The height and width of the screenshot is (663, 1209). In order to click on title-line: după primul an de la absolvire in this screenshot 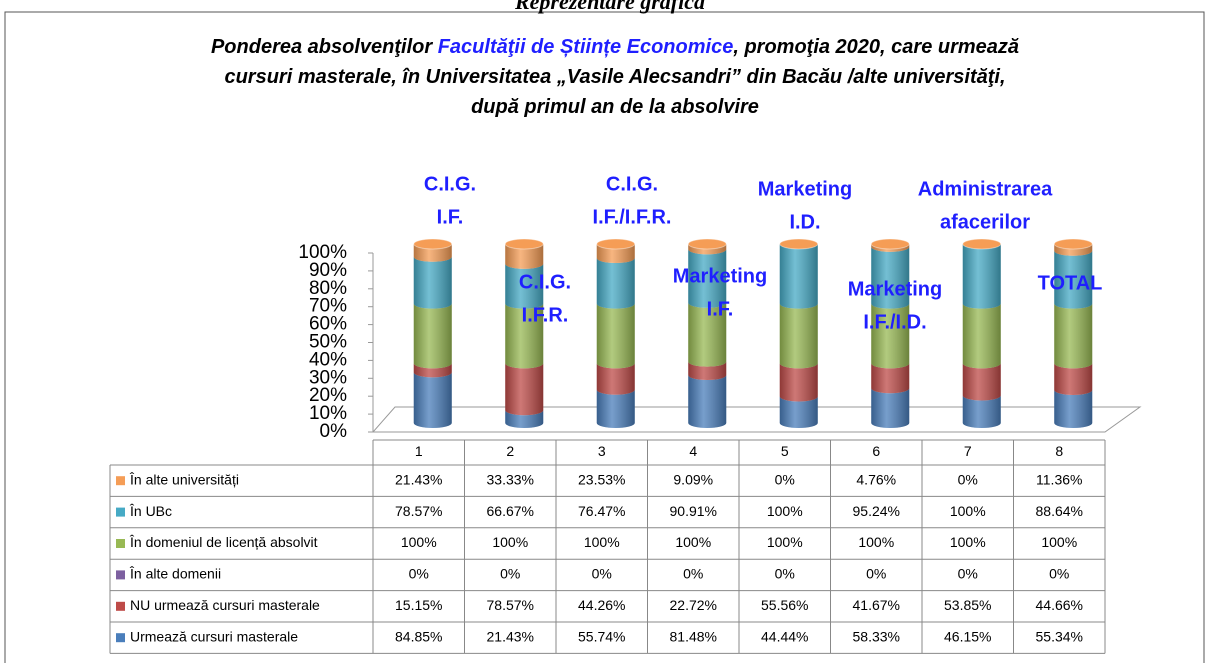, I will do `click(615, 107)`.